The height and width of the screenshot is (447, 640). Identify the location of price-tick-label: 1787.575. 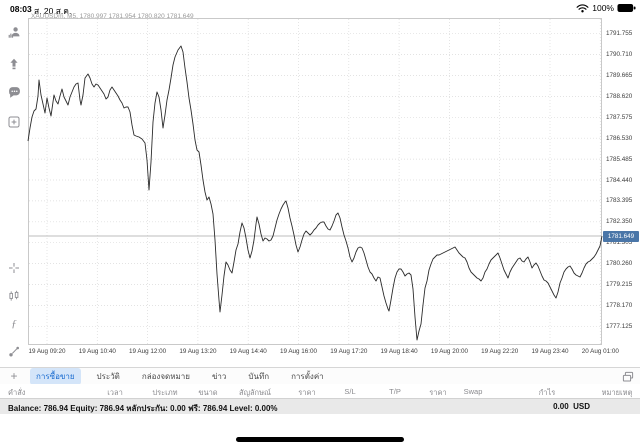
(619, 117).